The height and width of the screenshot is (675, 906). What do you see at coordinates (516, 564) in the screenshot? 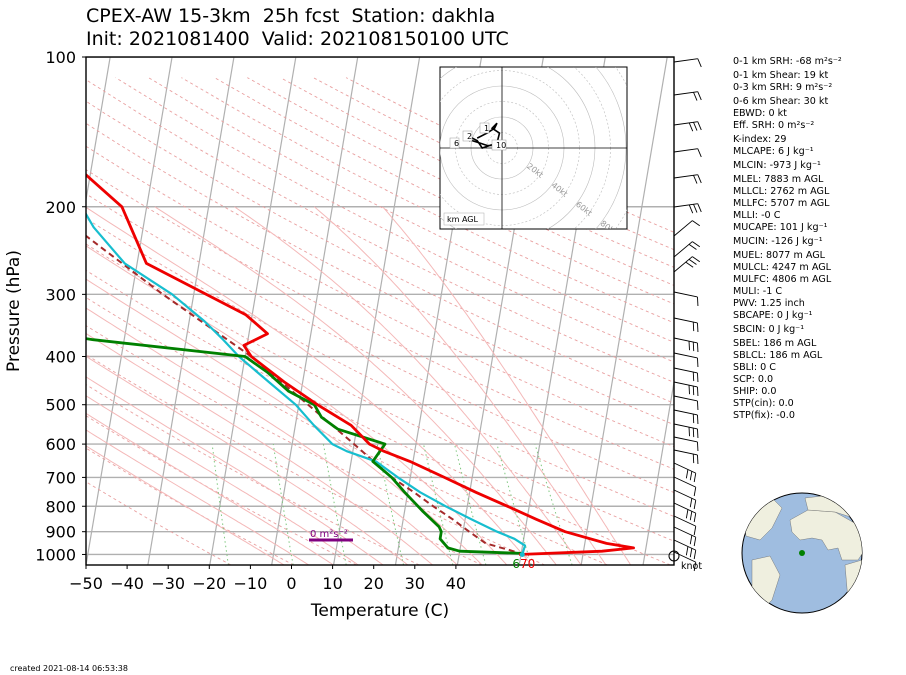
I see `surface-dewpoint-label: 6` at bounding box center [516, 564].